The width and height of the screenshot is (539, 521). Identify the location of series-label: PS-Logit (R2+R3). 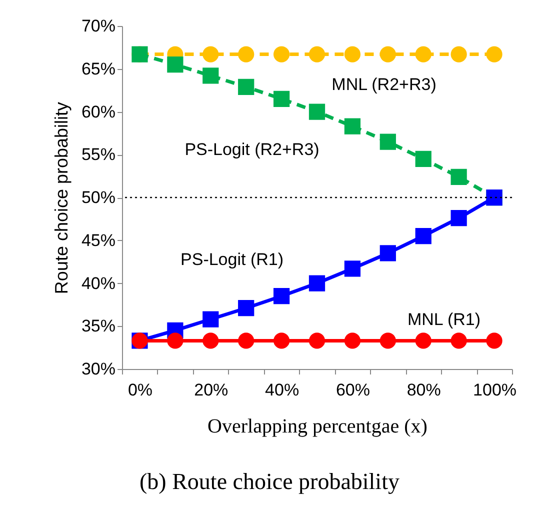
(252, 149).